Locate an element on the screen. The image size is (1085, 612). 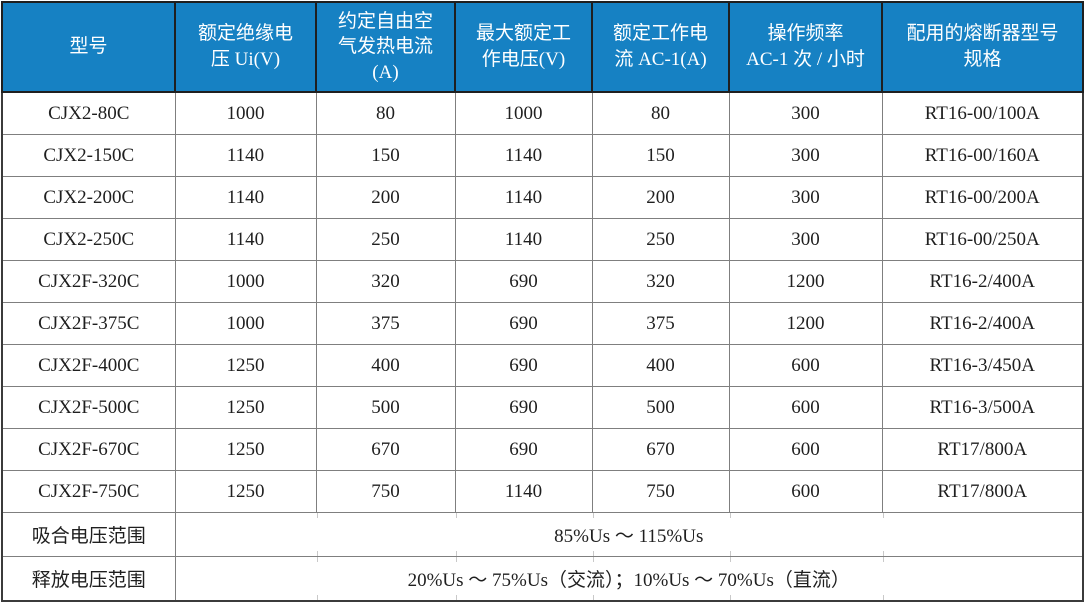
cell-fuse-spec: RT16-00/160A is located at coordinates (982, 155).